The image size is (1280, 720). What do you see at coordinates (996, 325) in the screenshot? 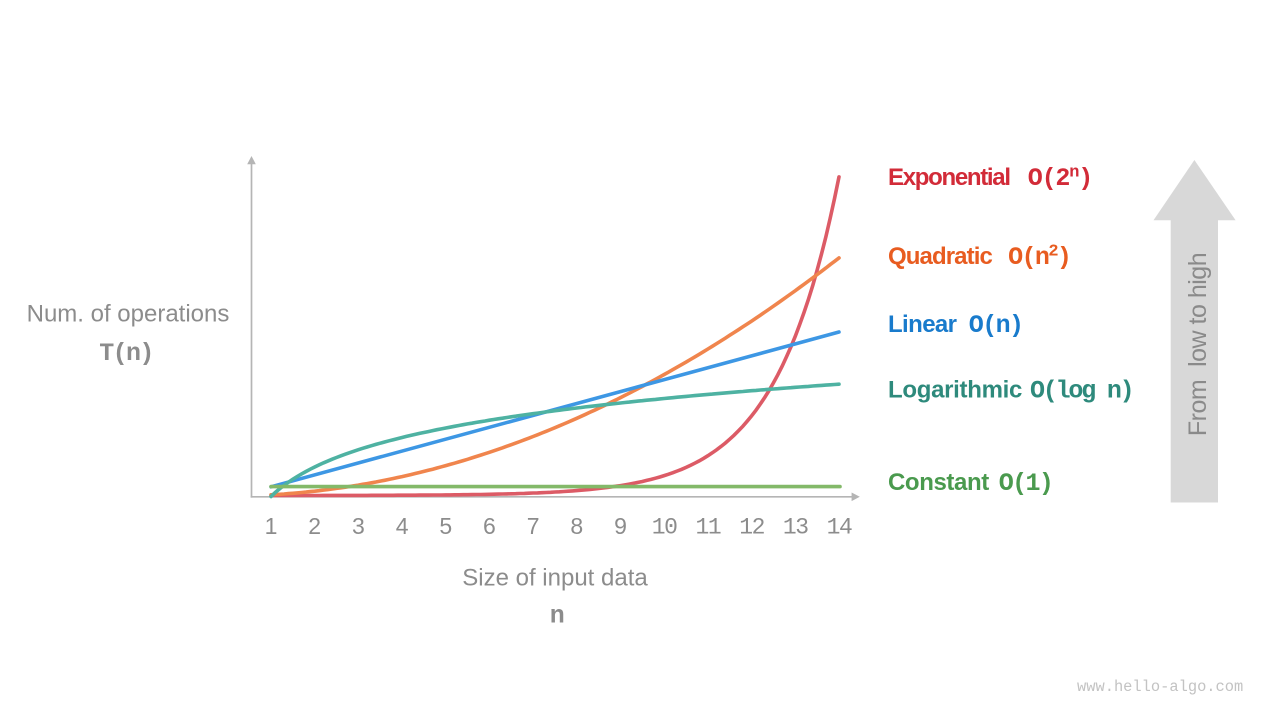
I see `svg-text: O(n)` at bounding box center [996, 325].